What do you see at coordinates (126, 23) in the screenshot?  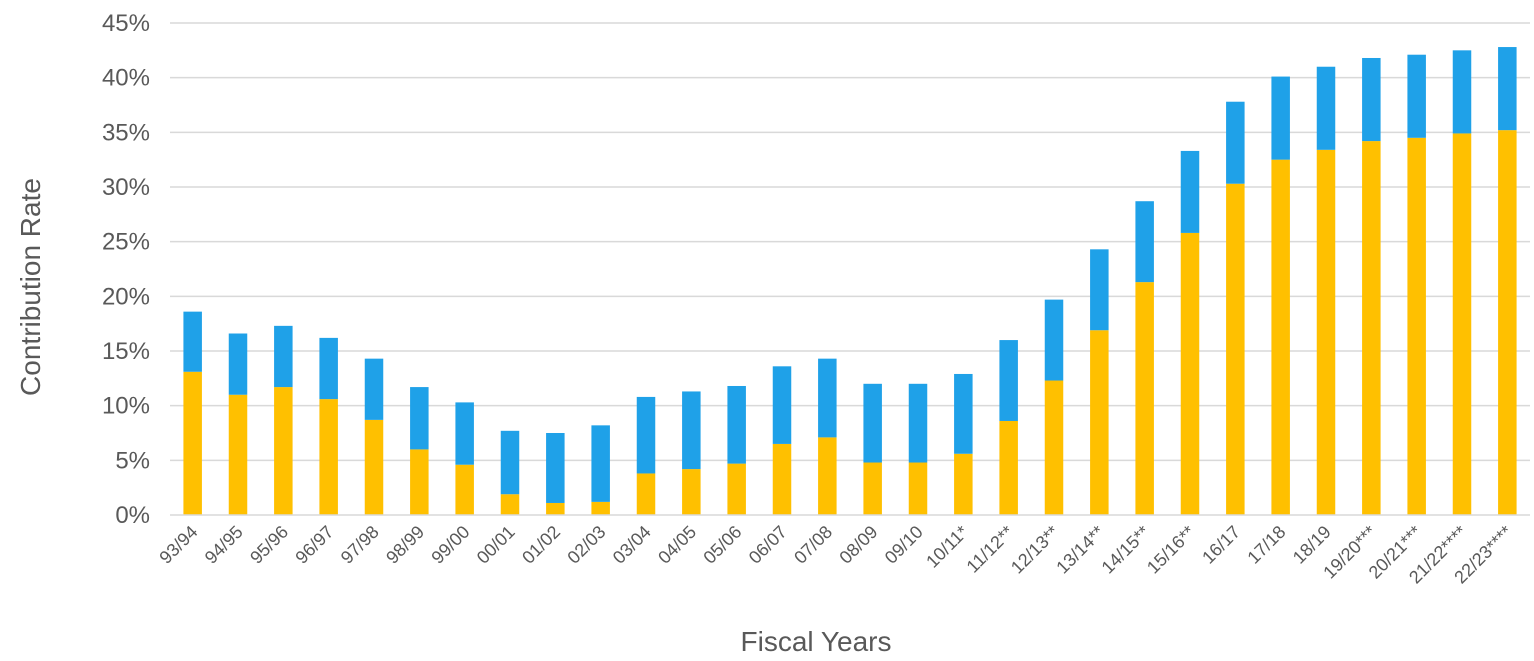 I see `y-tick-label: 45%` at bounding box center [126, 23].